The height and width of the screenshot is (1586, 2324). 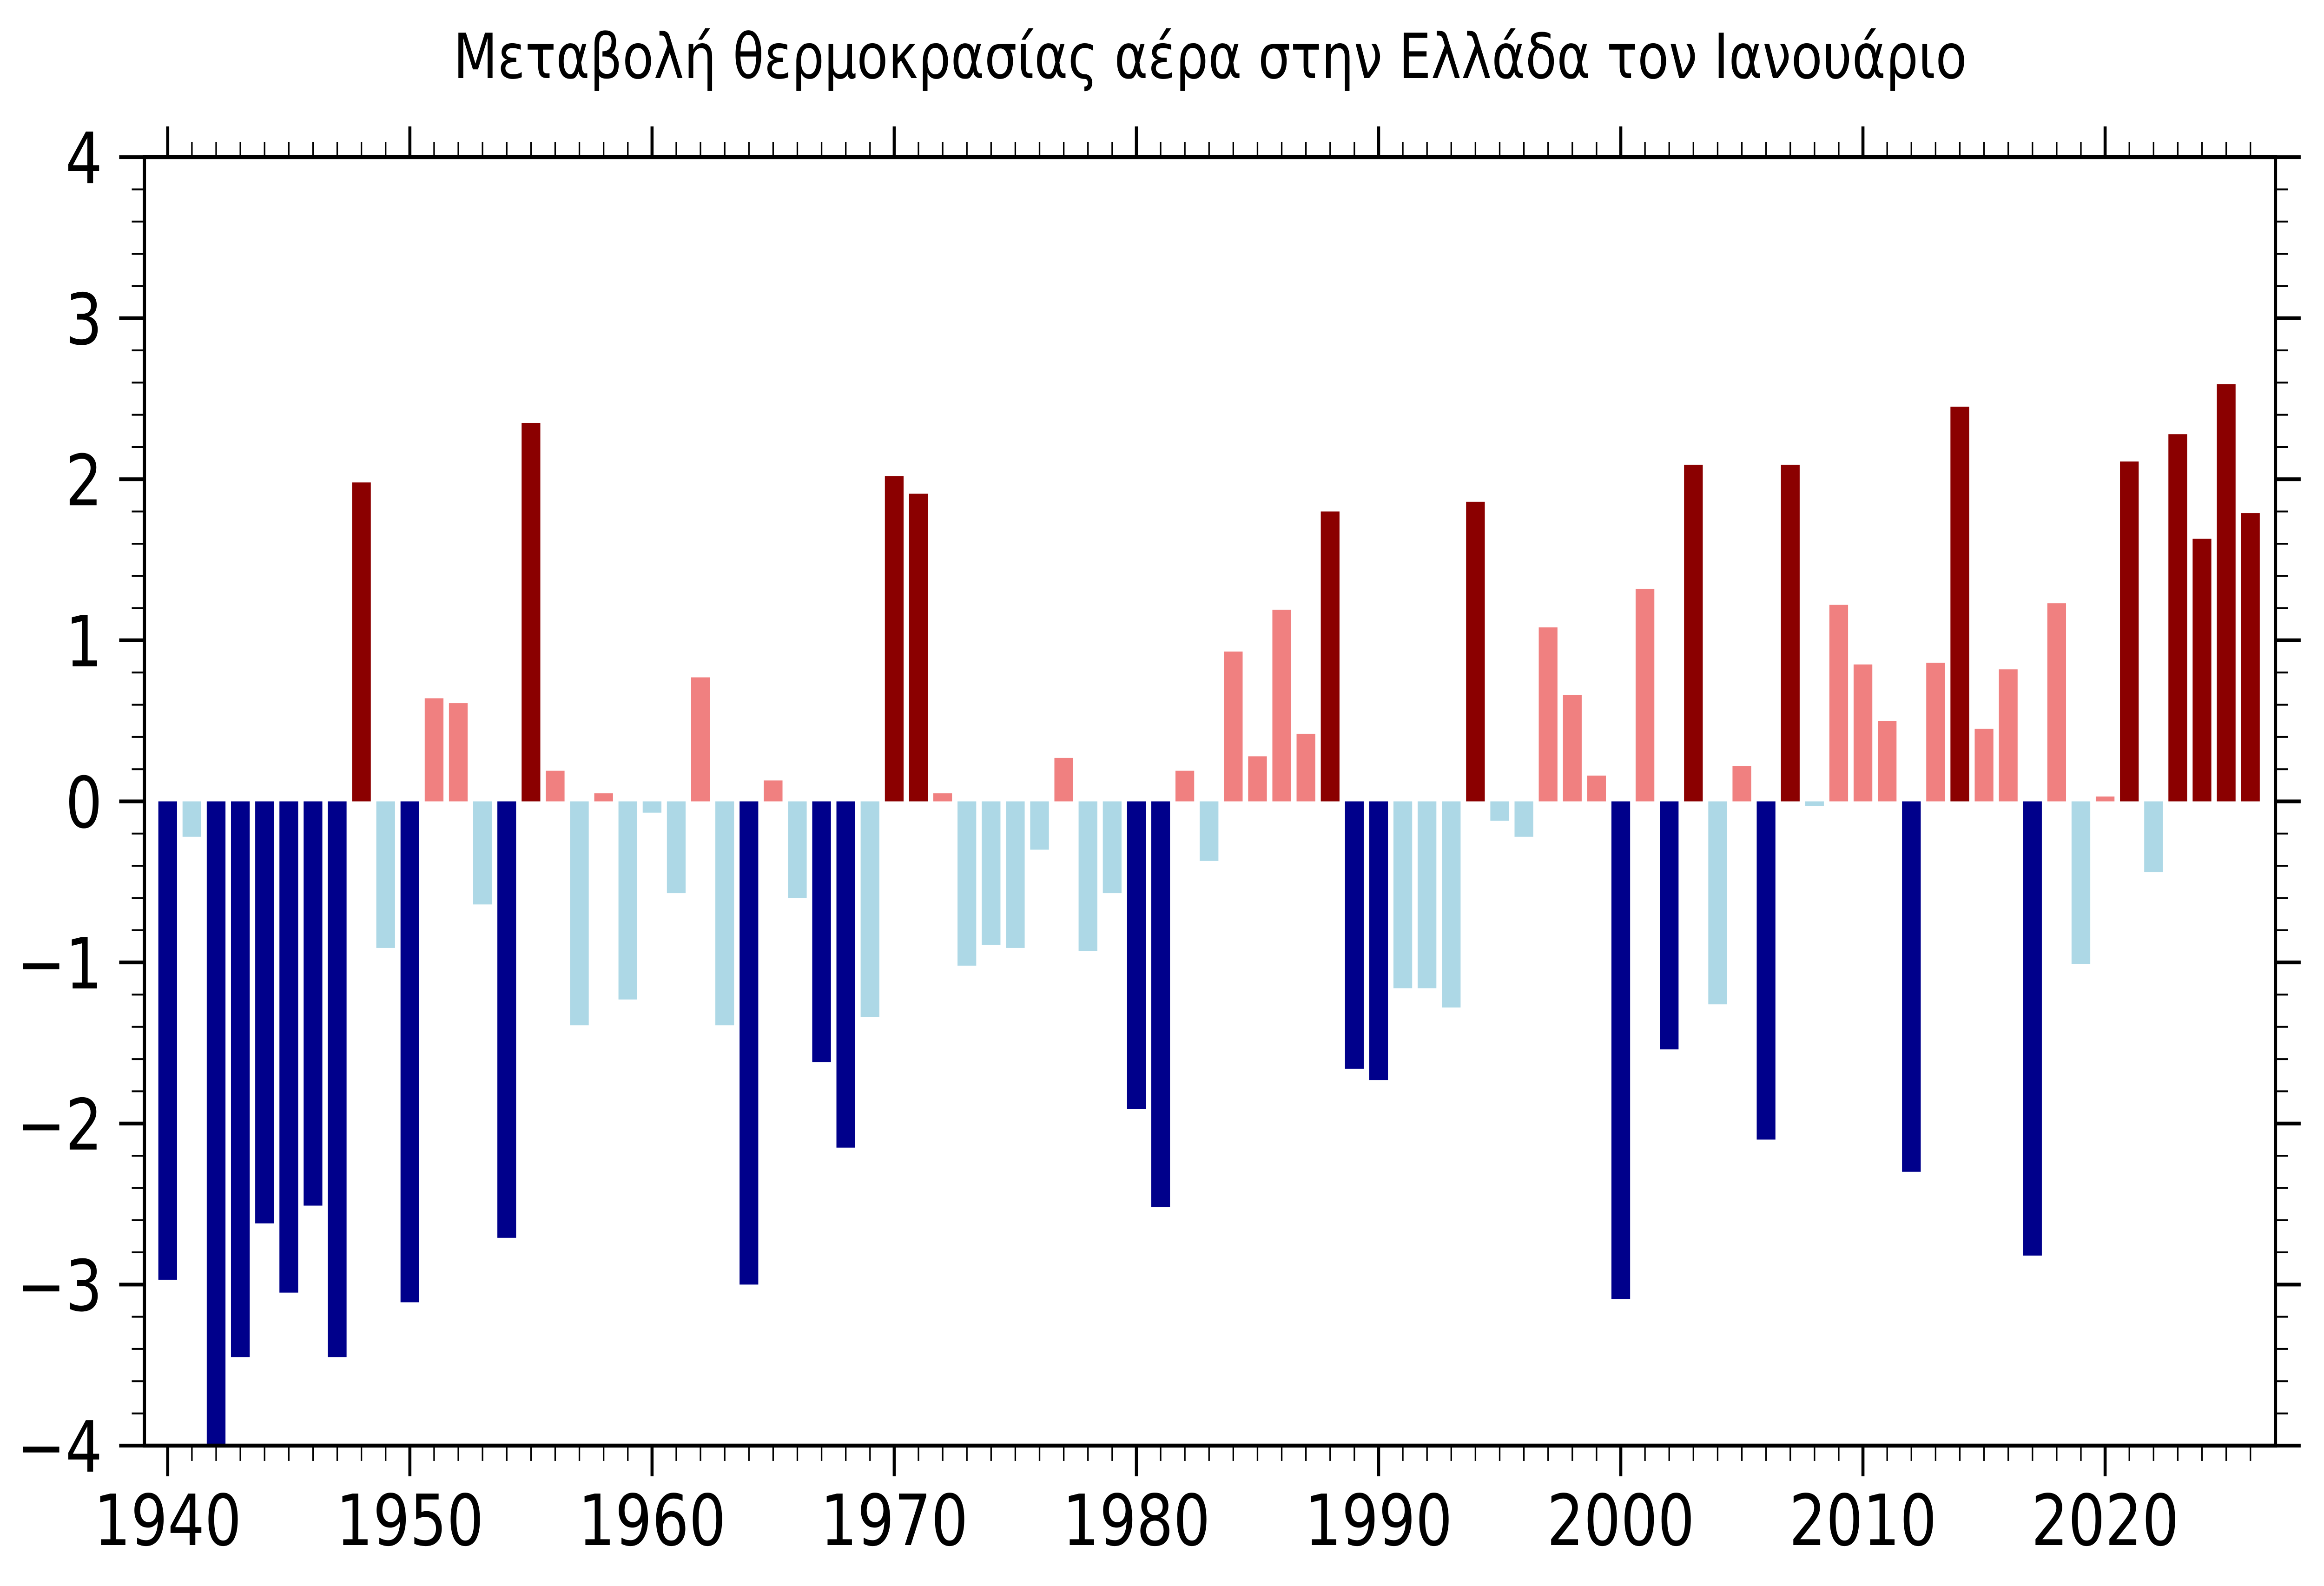 I want to click on bar-2005, so click(x=1741, y=784).